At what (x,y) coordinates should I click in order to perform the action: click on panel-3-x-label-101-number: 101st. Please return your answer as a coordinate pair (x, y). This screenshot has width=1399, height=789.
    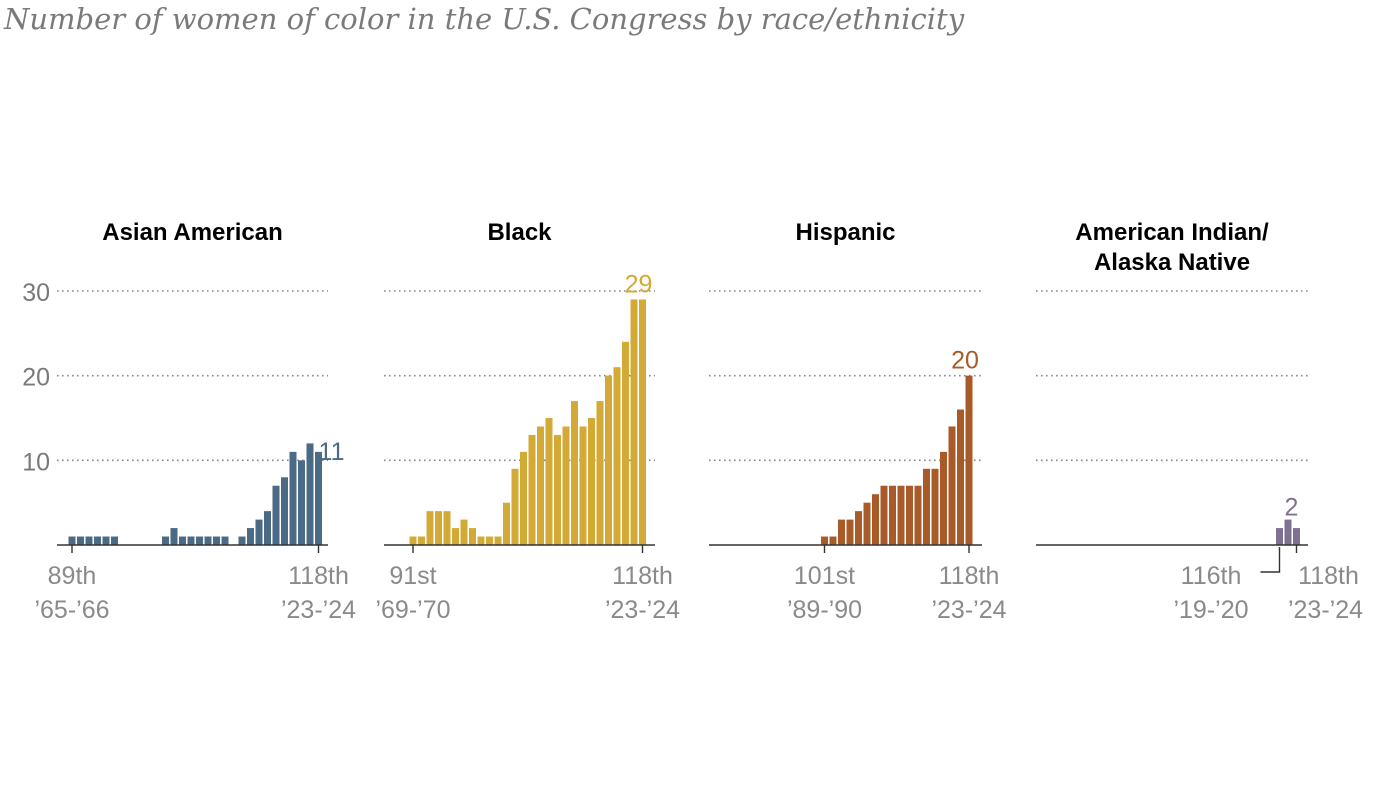
    Looking at the image, I should click on (824, 576).